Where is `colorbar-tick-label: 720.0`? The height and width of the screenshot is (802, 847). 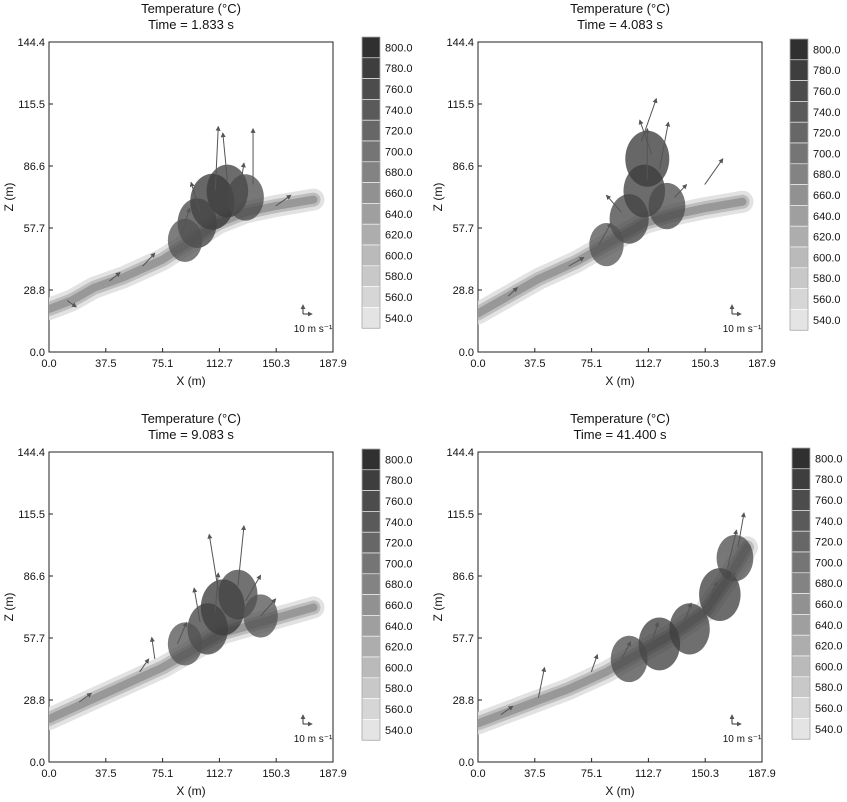
colorbar-tick-label: 720.0 is located at coordinates (827, 134).